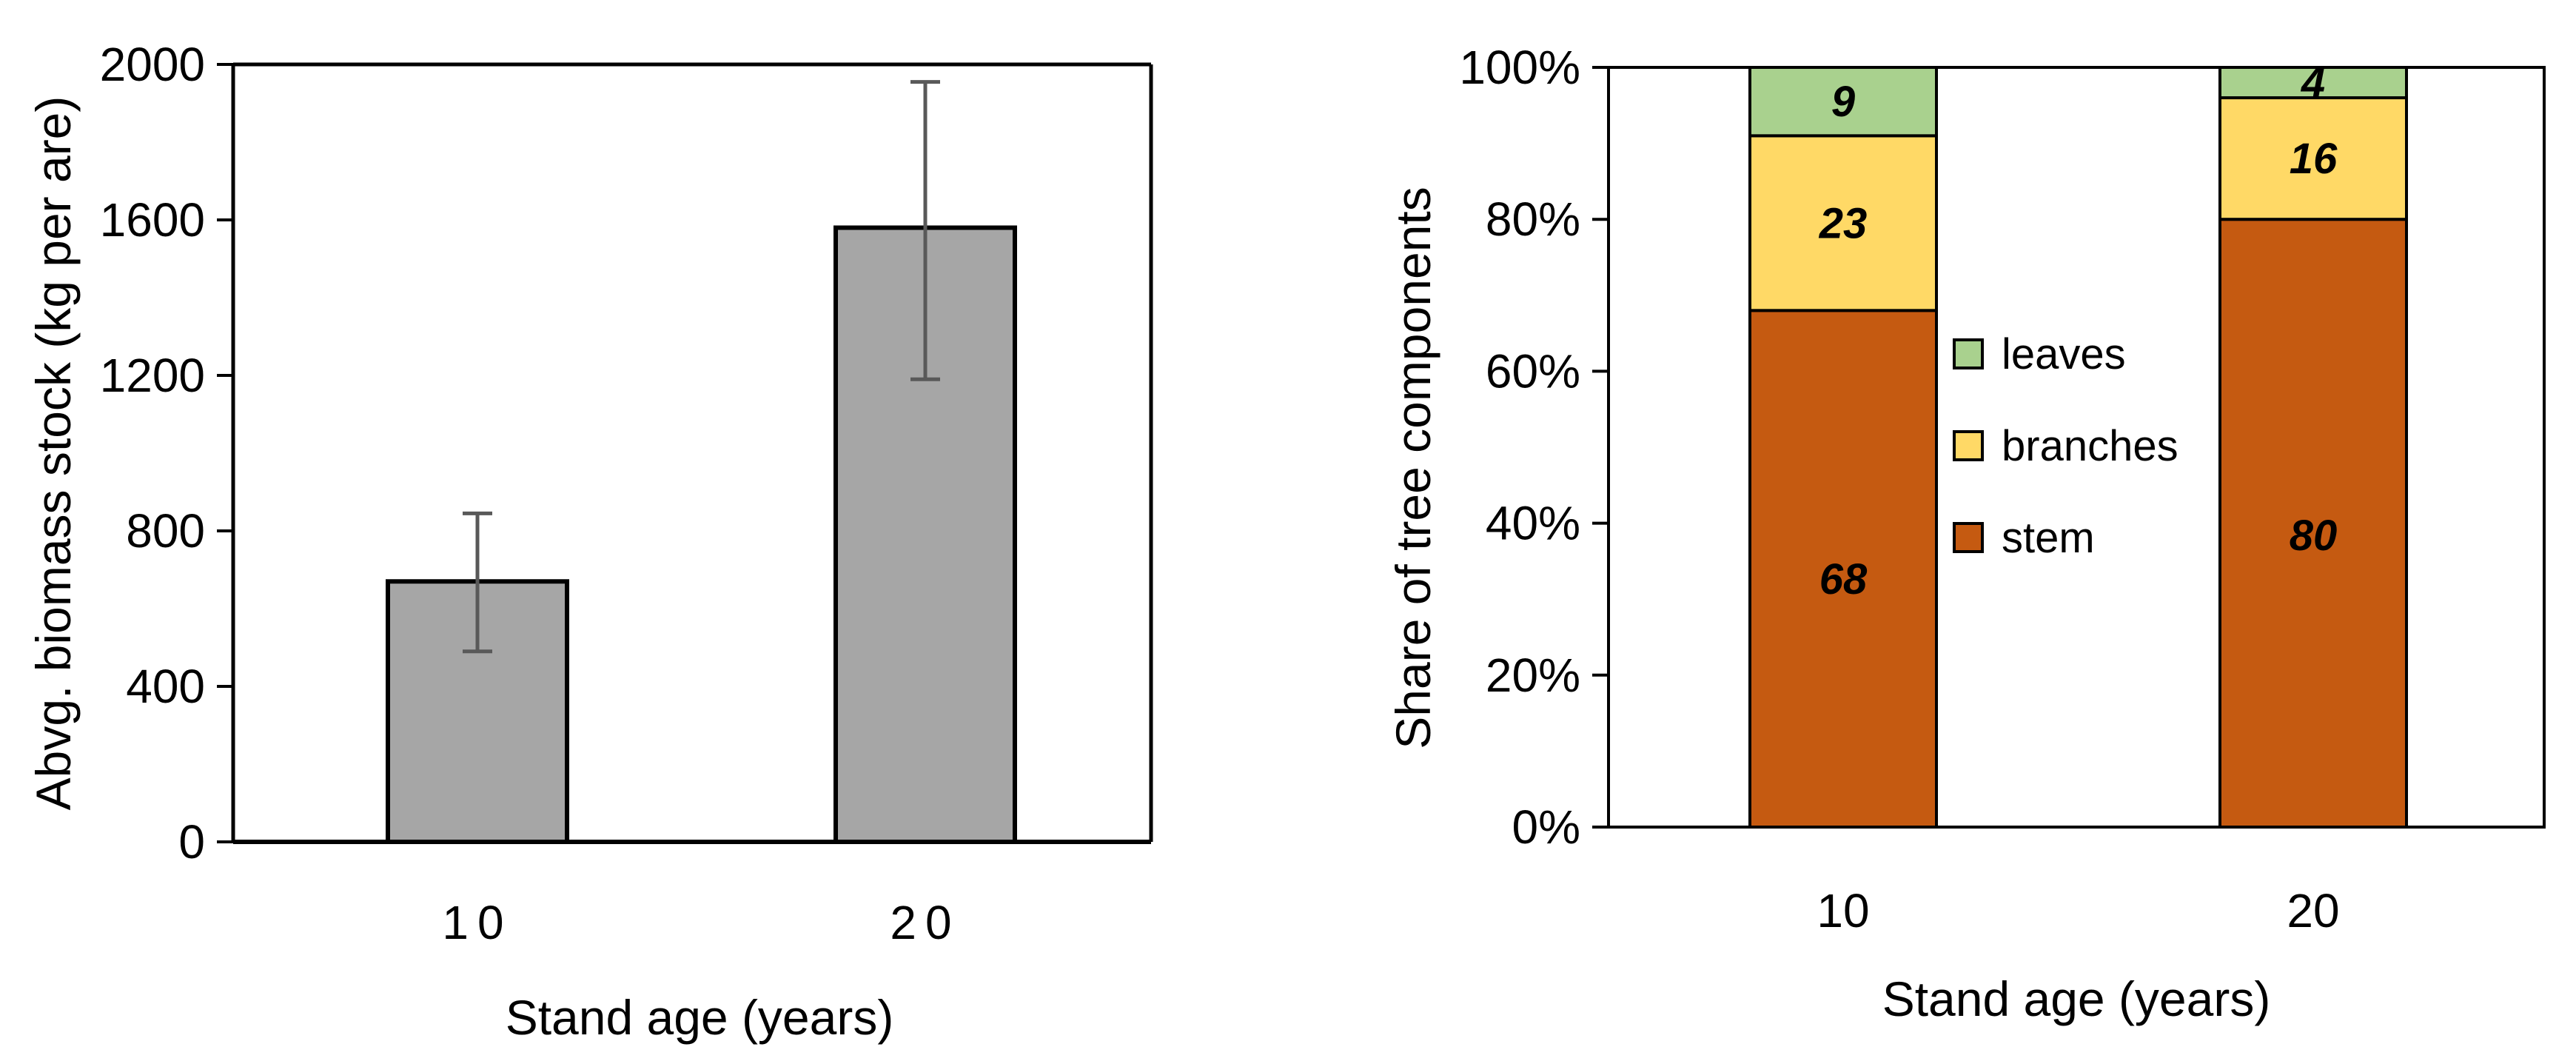 Image resolution: width=2576 pixels, height=1064 pixels. I want to click on y-axis-label: Share of tree components, so click(1413, 468).